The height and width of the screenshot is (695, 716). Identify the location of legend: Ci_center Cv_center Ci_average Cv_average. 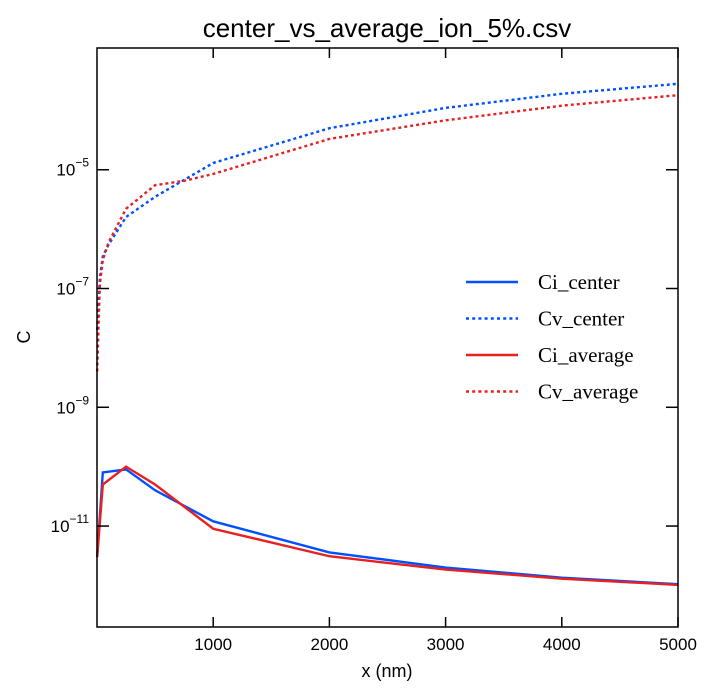
(552, 337).